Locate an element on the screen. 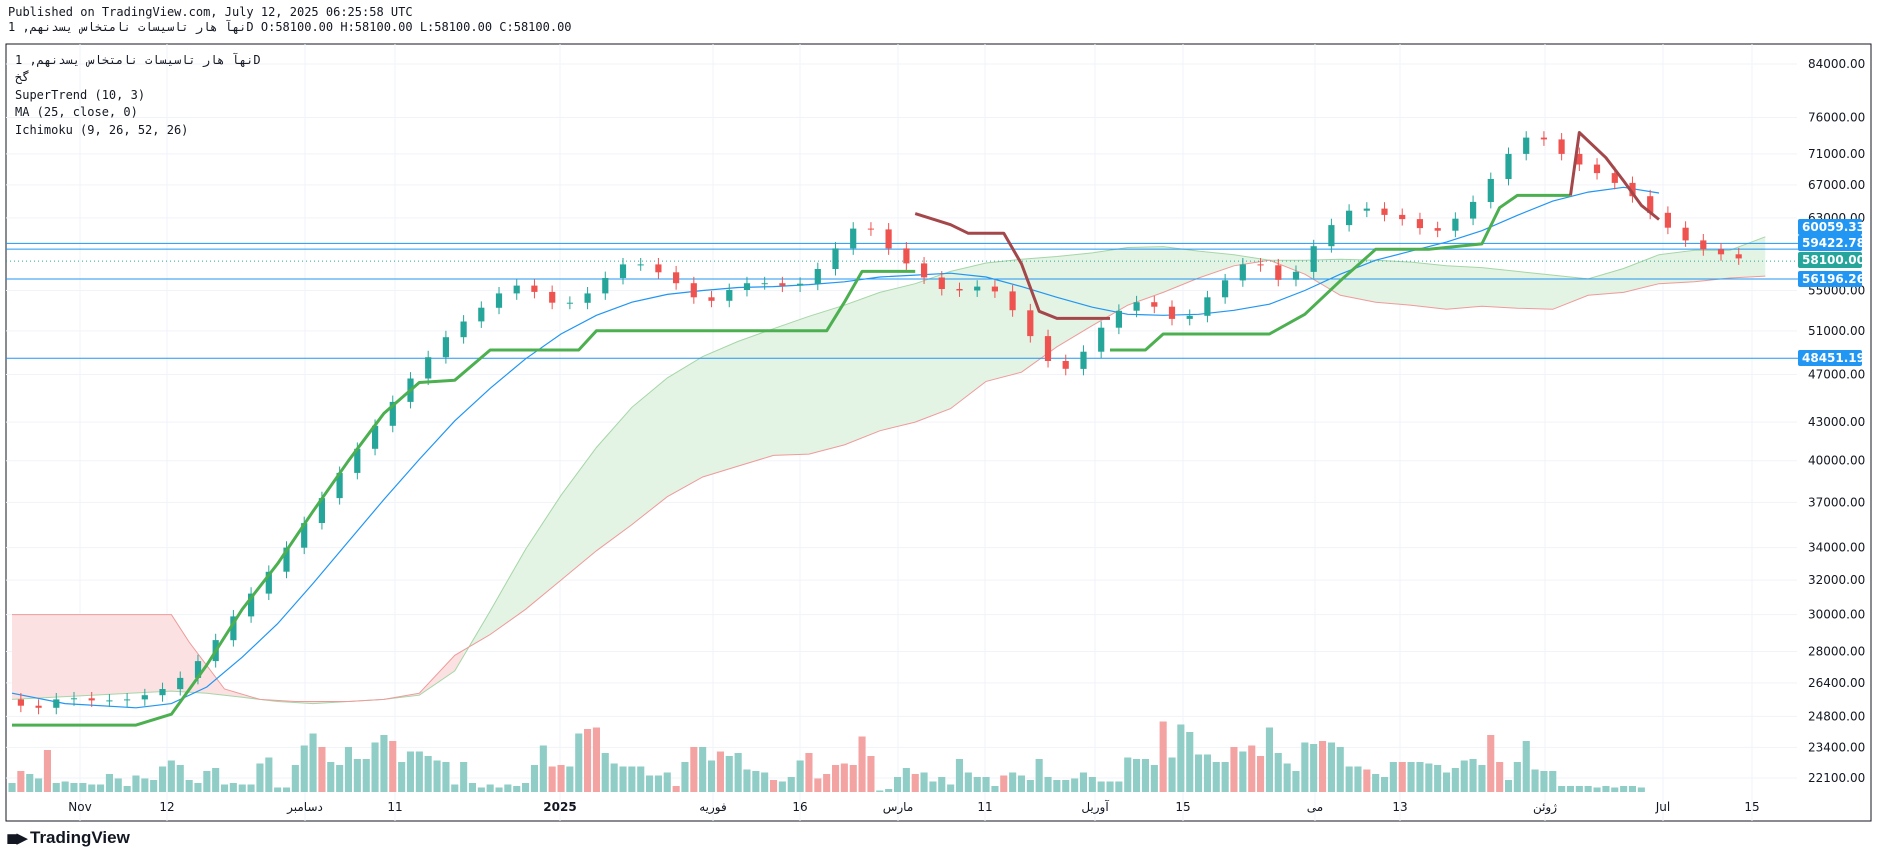  price-label-3: 56196.26 is located at coordinates (1833, 279).